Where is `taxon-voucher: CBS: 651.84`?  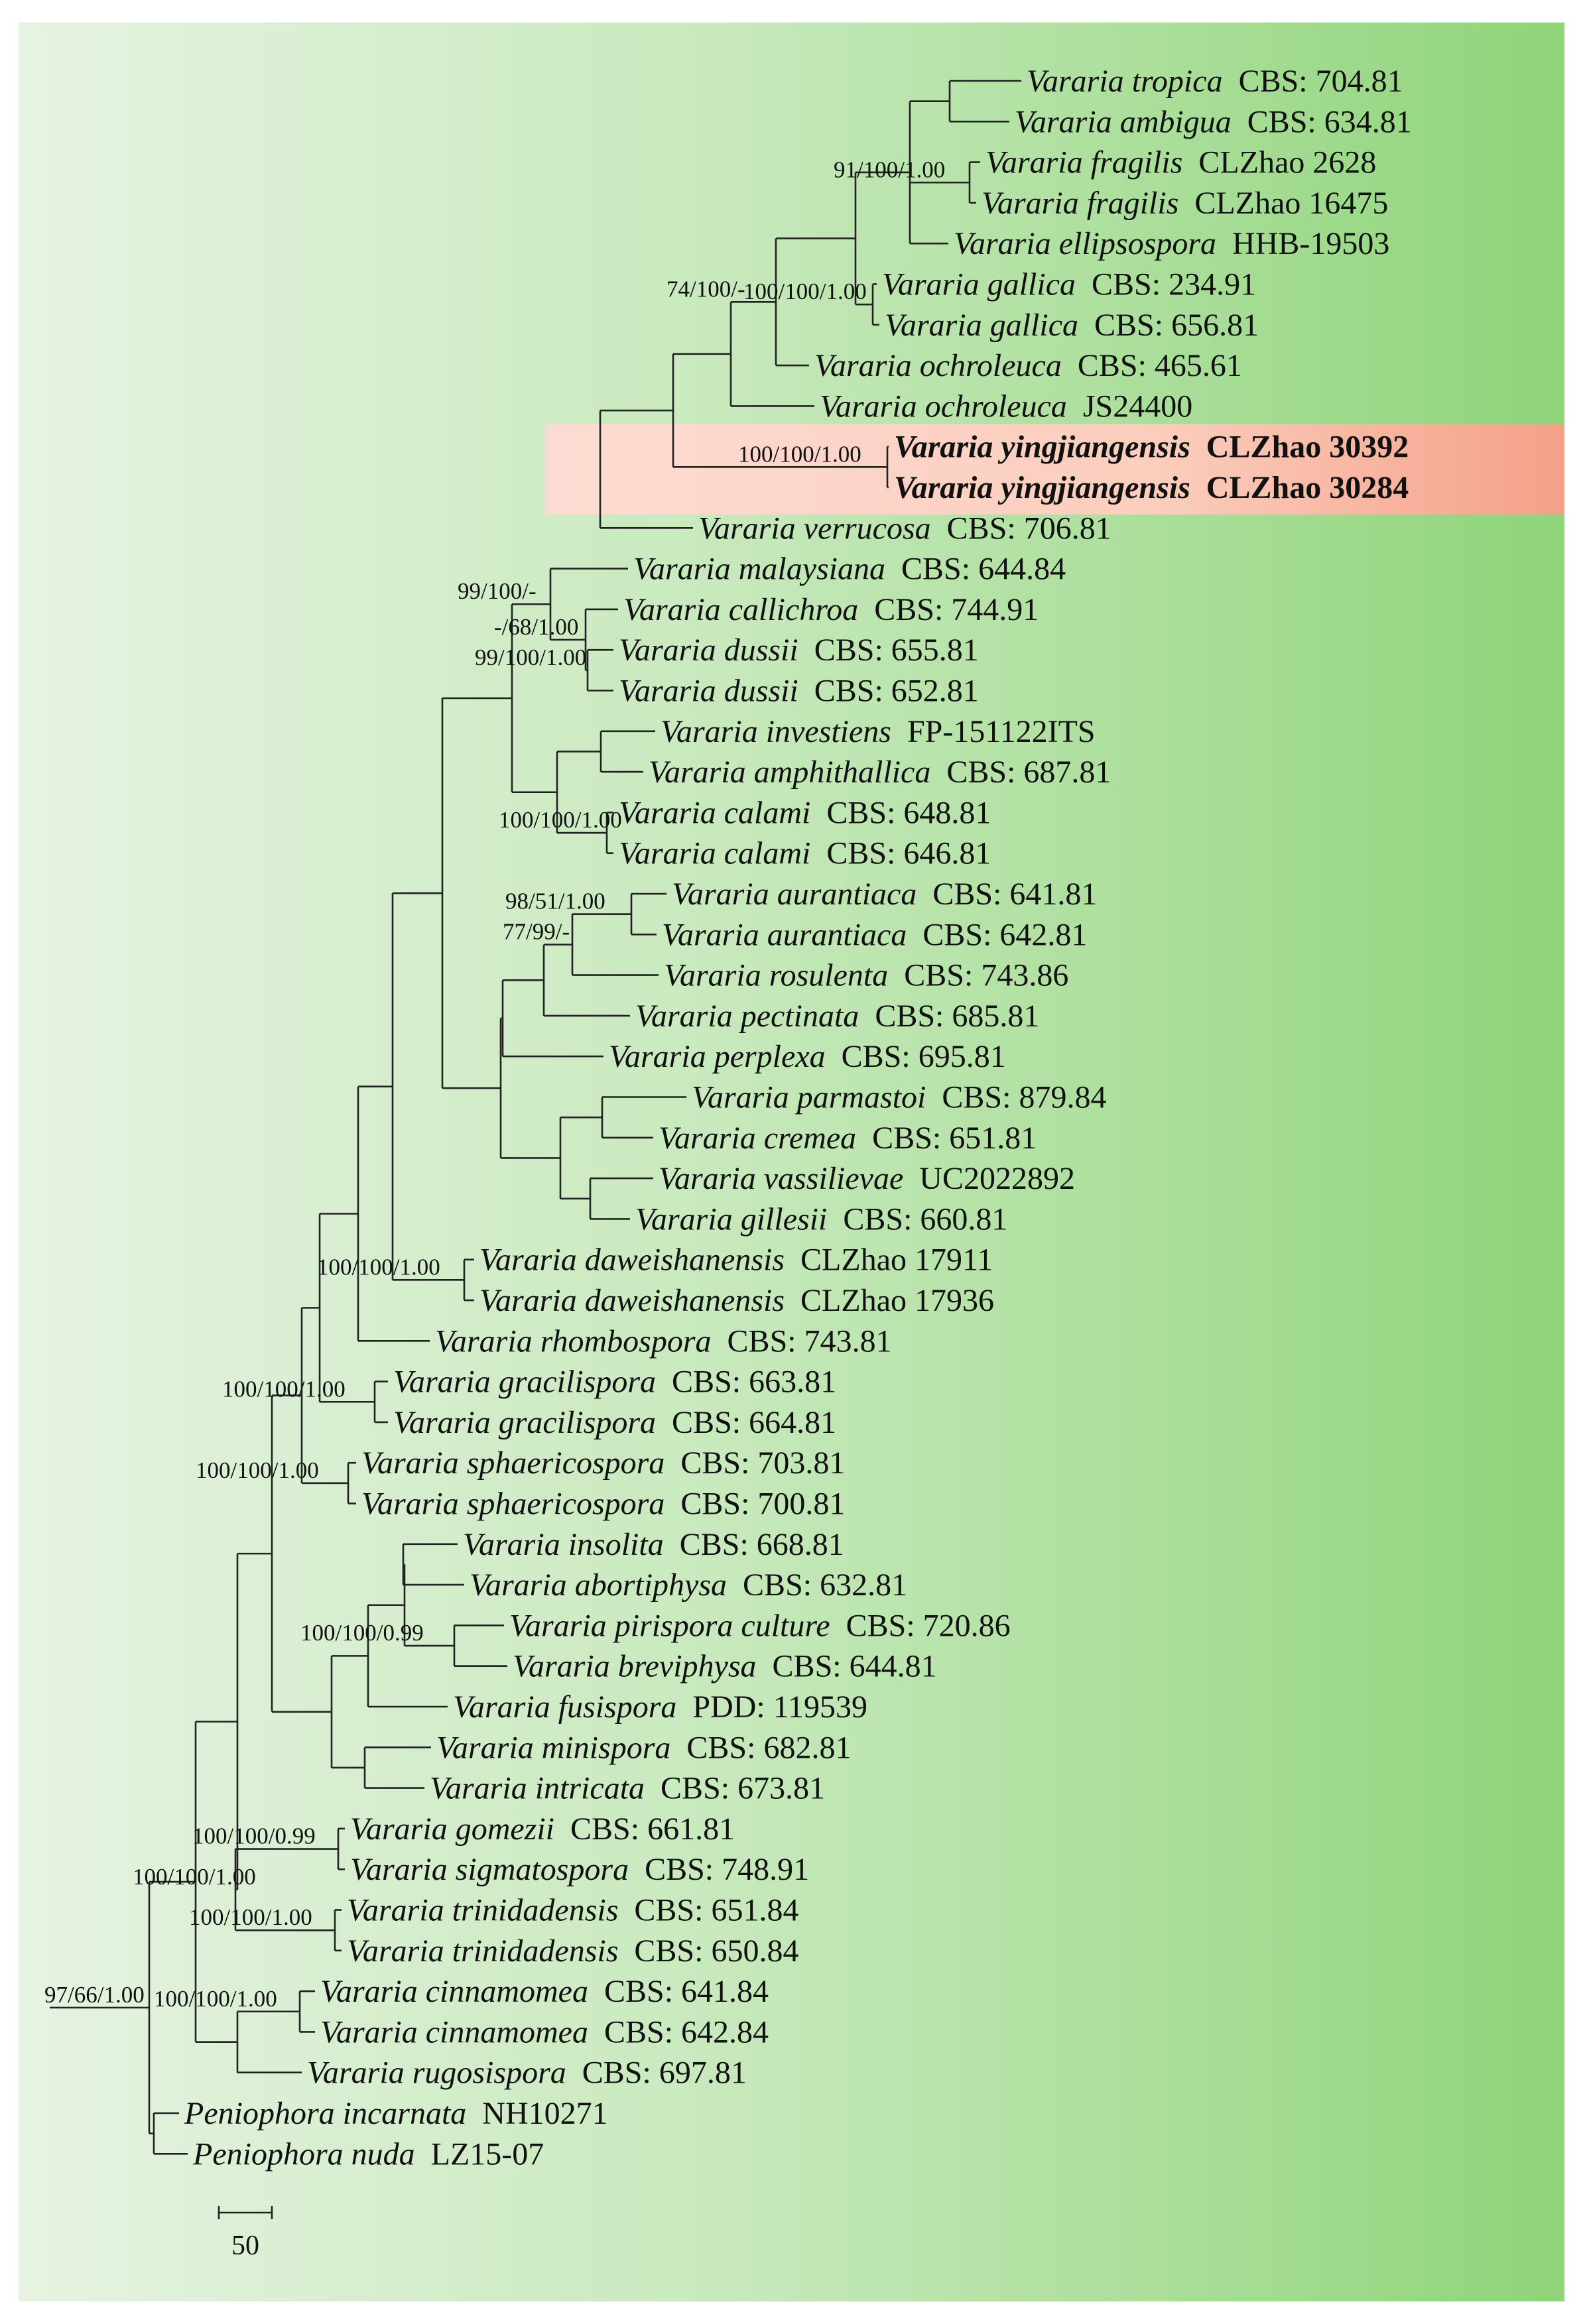 taxon-voucher: CBS: 651.84 is located at coordinates (708, 1910).